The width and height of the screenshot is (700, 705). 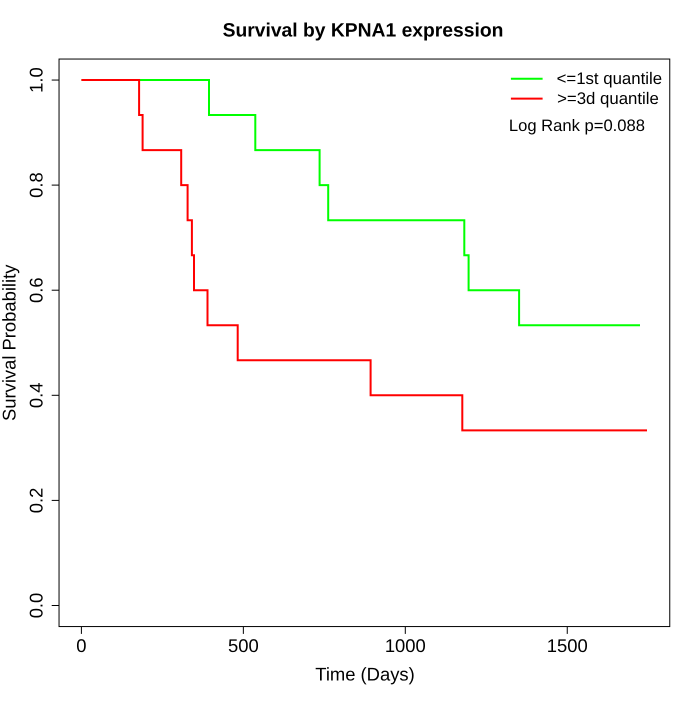 What do you see at coordinates (243, 645) in the screenshot?
I see `svg-text: 500` at bounding box center [243, 645].